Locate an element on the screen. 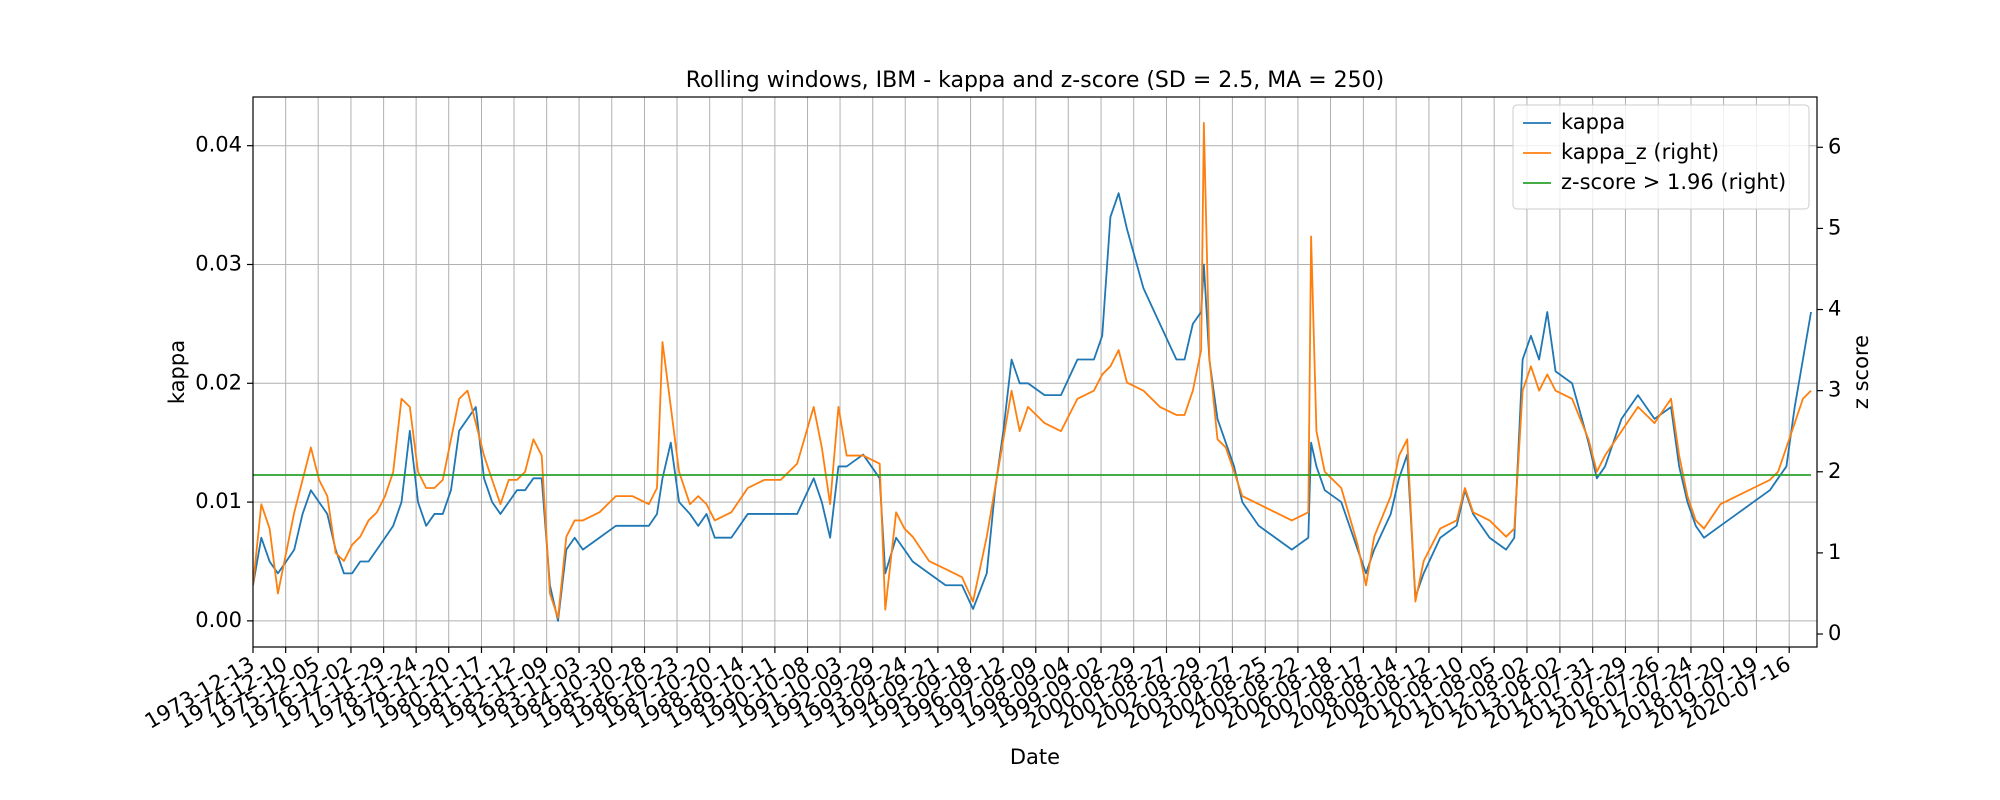 The image size is (2000, 800). legend-label: kappa is located at coordinates (1593, 122).